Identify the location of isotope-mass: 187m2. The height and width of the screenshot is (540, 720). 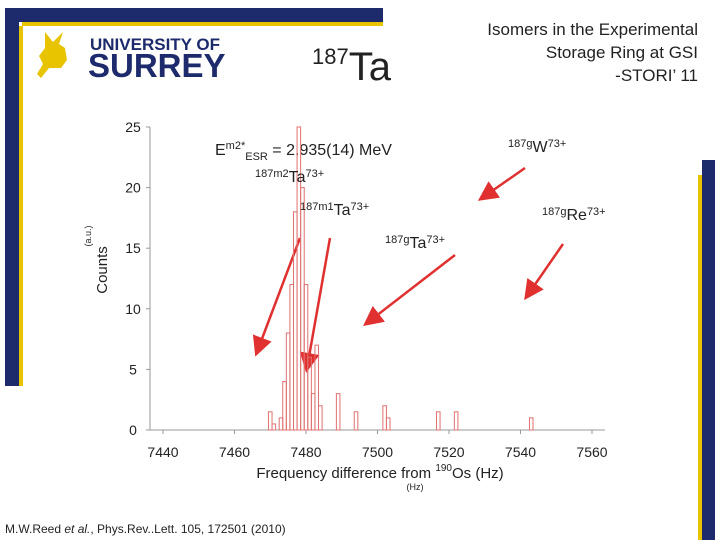
(272, 174).